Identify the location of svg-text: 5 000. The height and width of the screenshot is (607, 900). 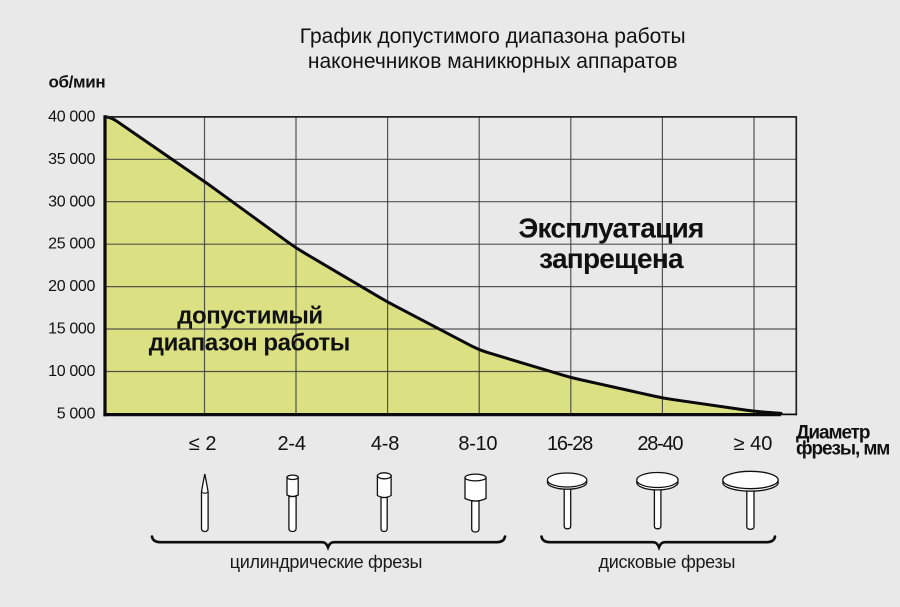
(76, 413).